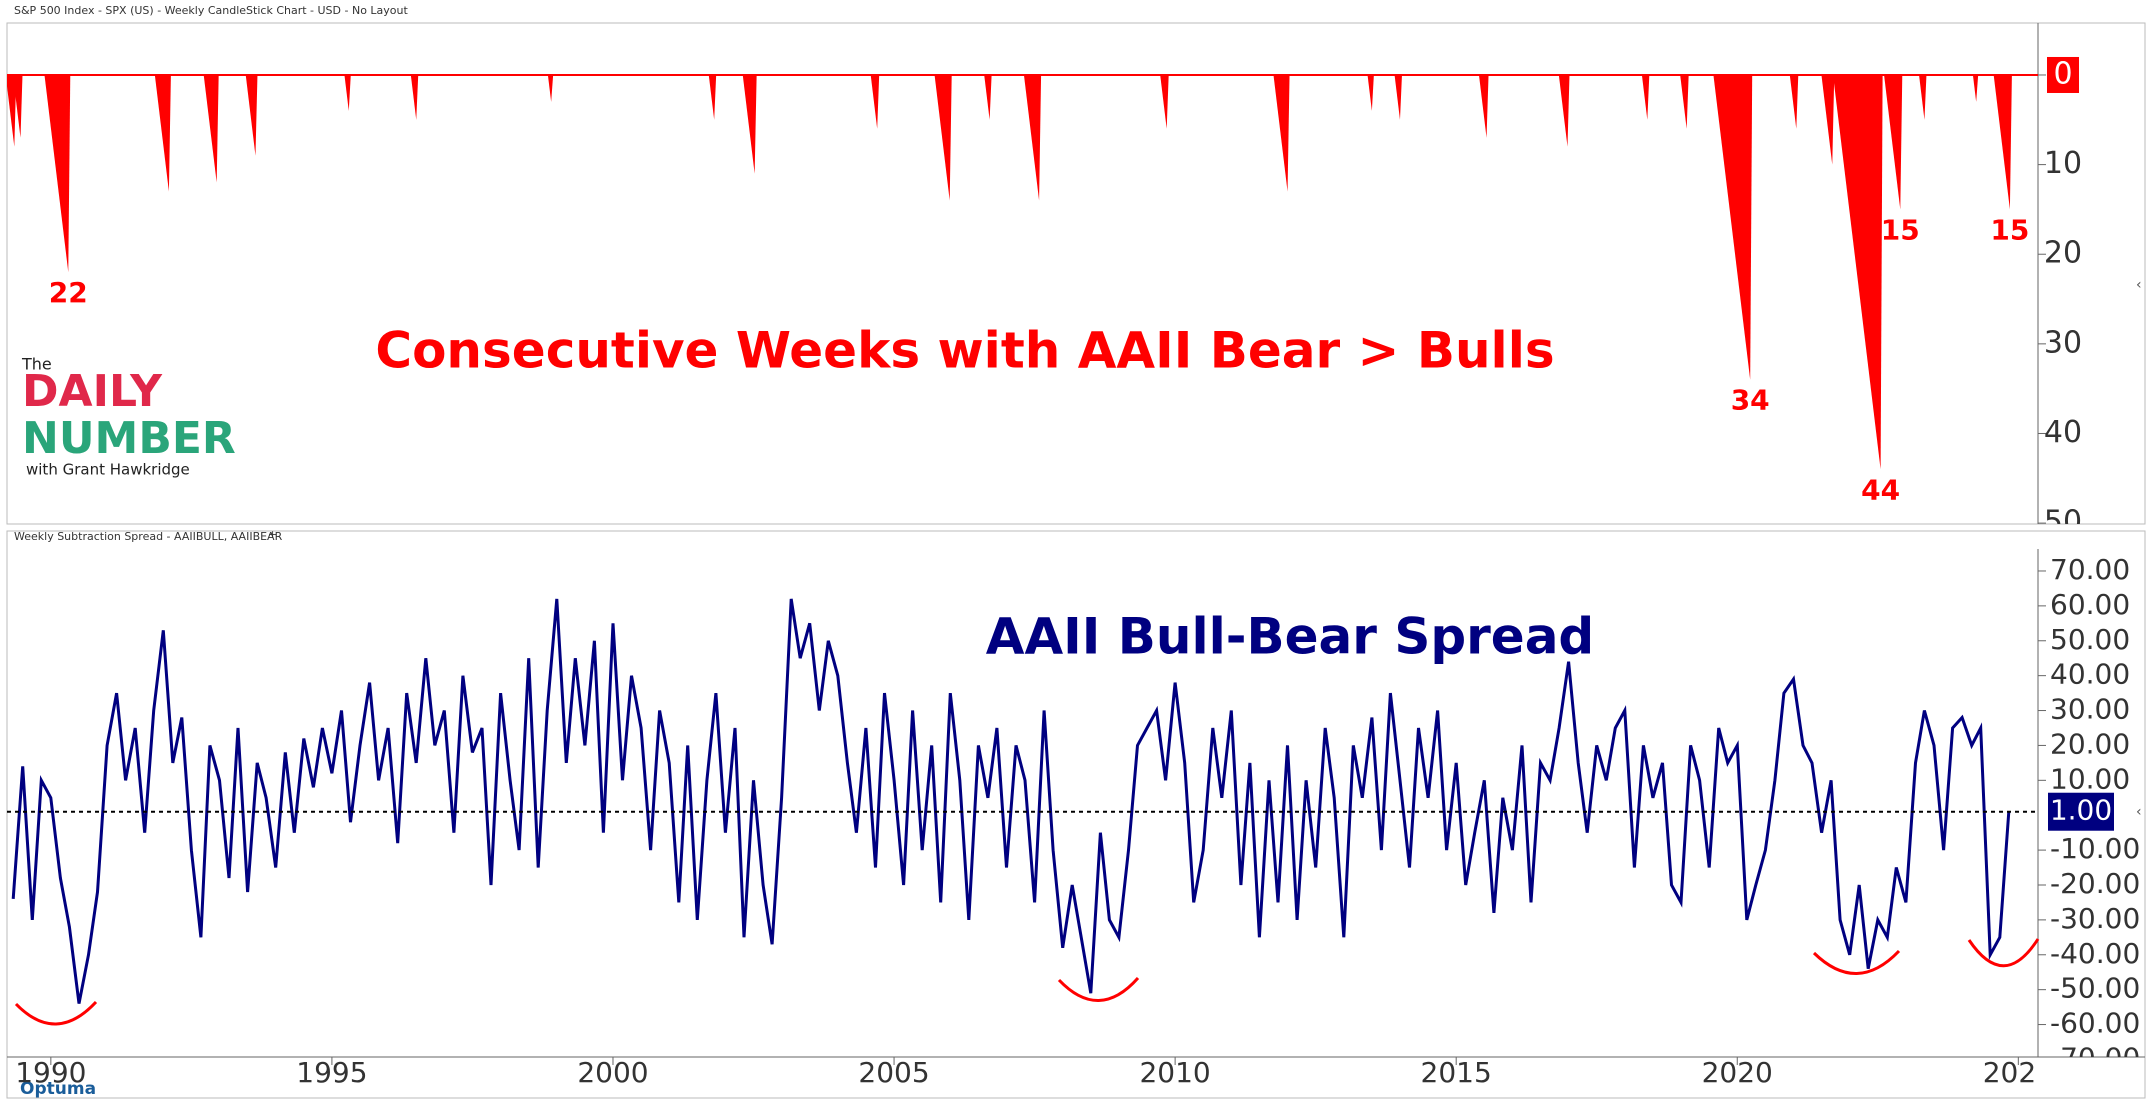 Image resolution: width=2152 pixels, height=1101 pixels. What do you see at coordinates (129, 438) in the screenshot?
I see `logo-number: NUMBER` at bounding box center [129, 438].